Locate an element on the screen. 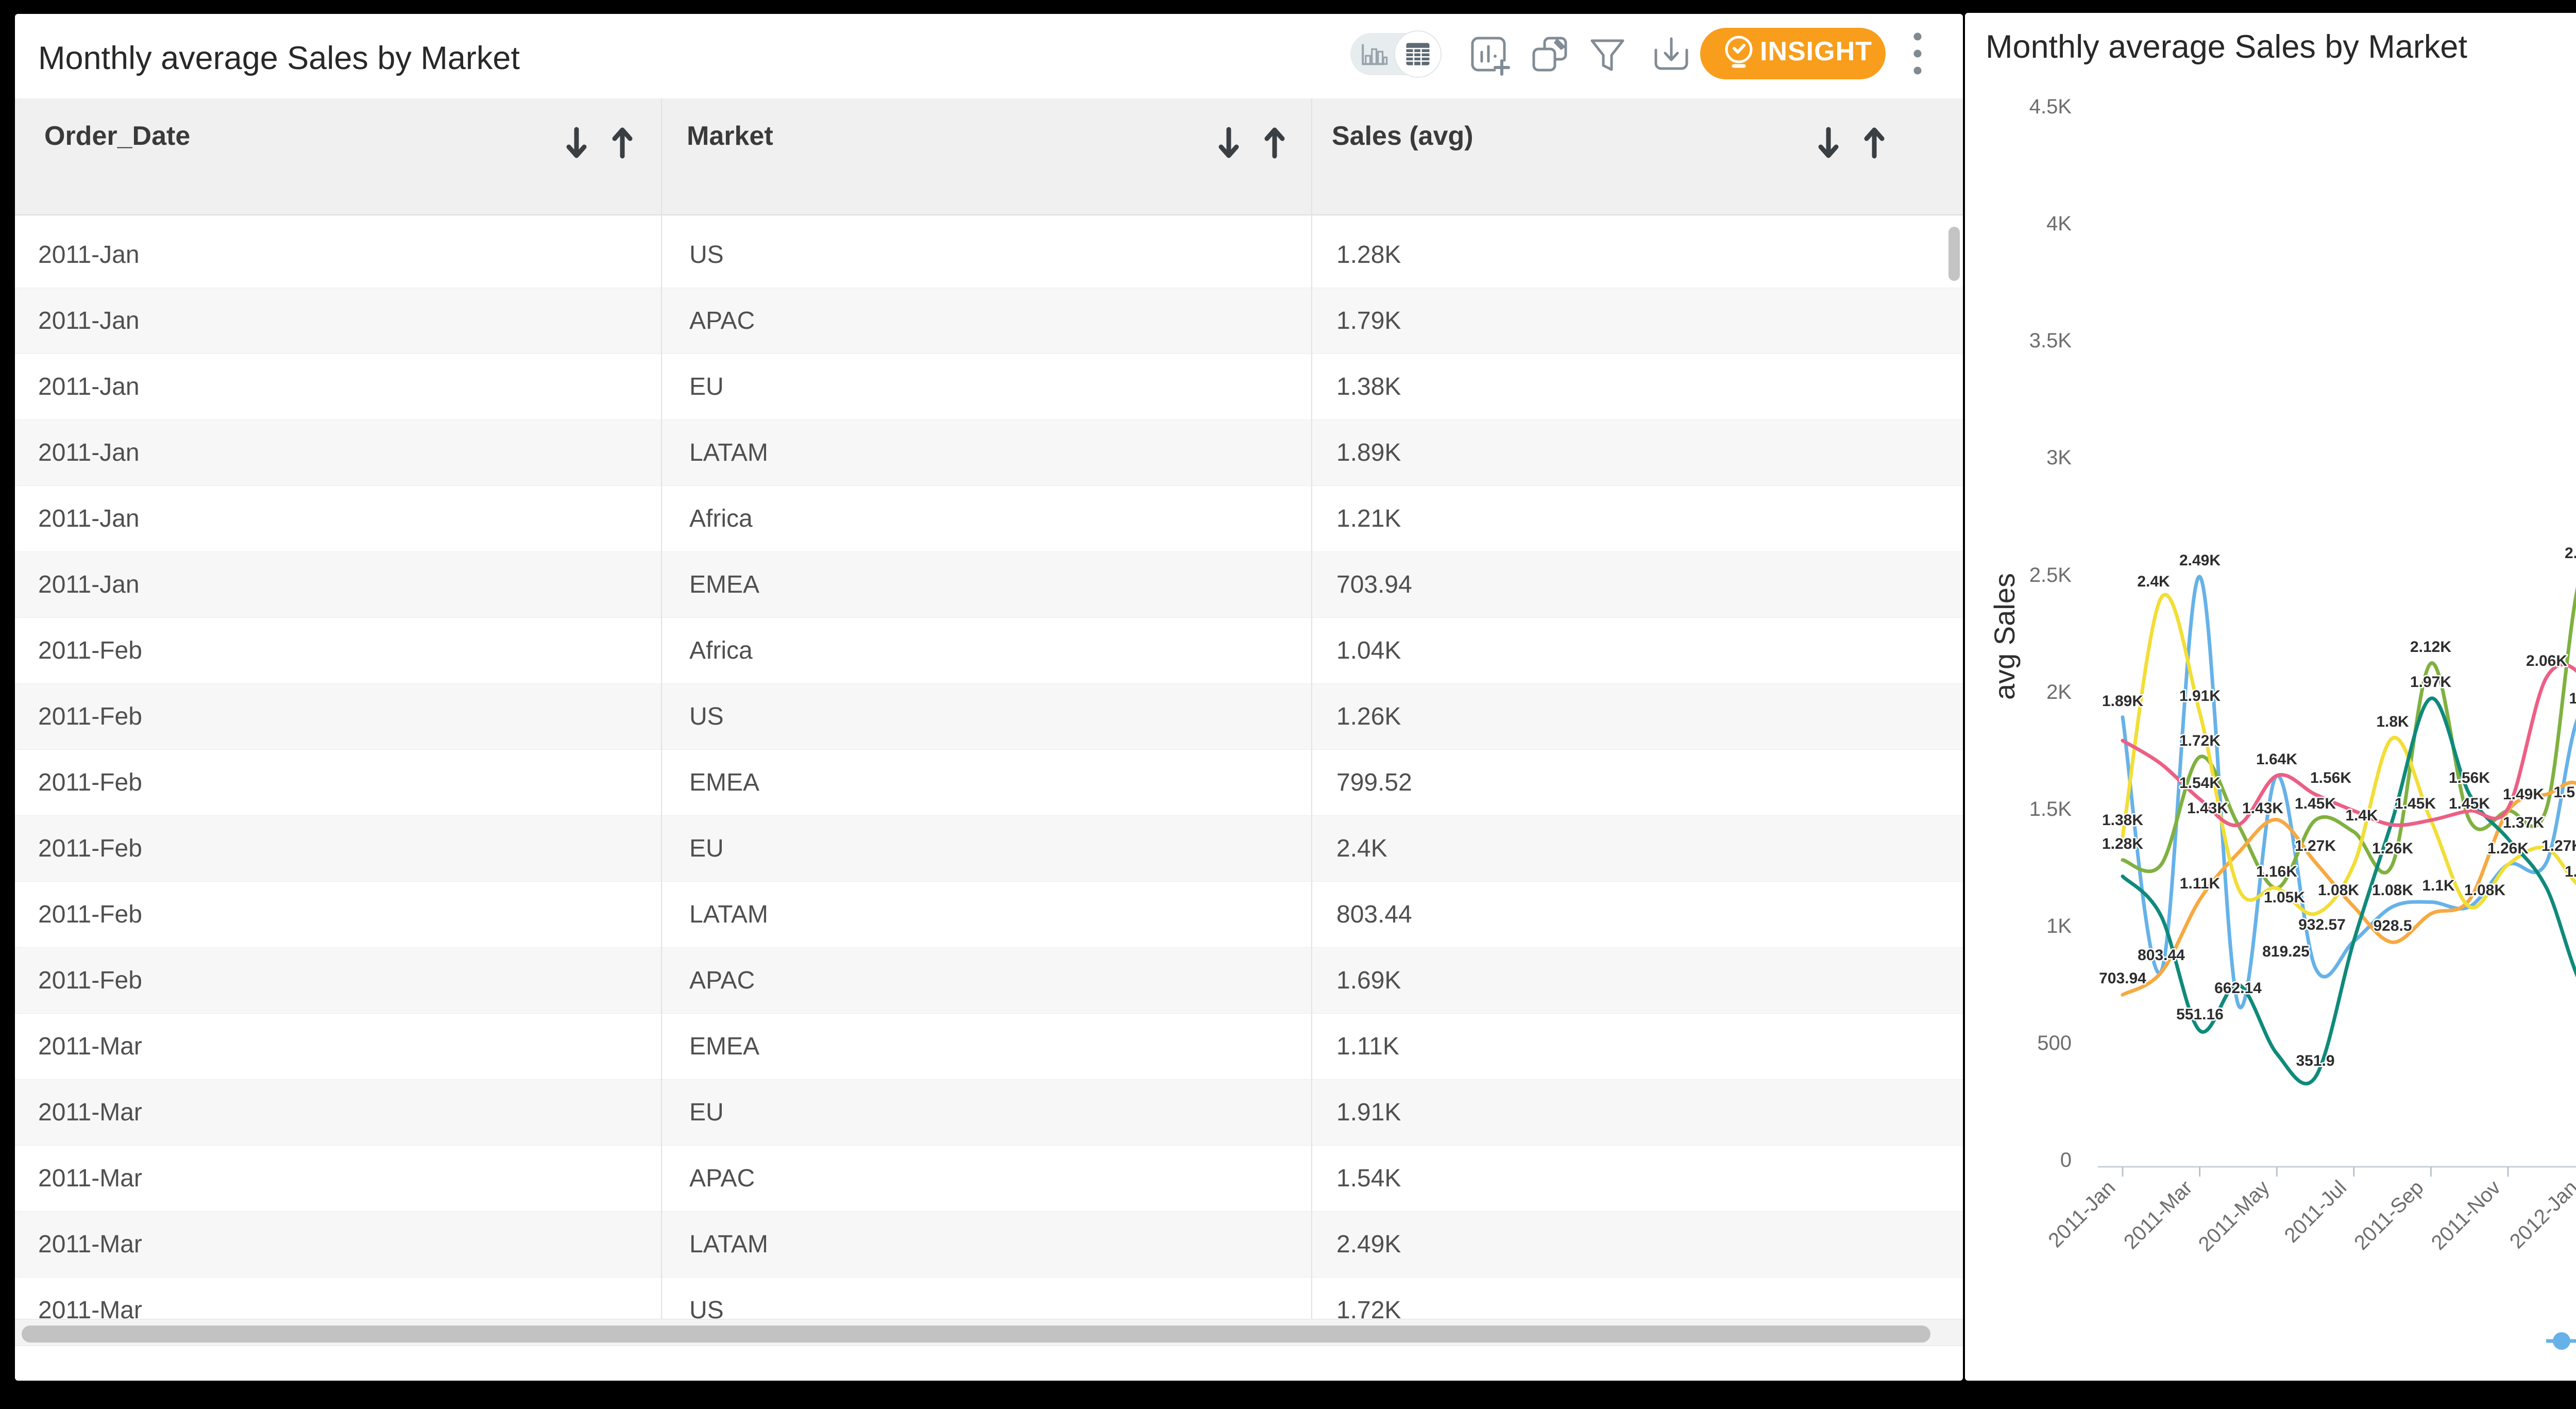 This screenshot has height=1409, width=2576. svg-text: 1.54K is located at coordinates (2200, 783).